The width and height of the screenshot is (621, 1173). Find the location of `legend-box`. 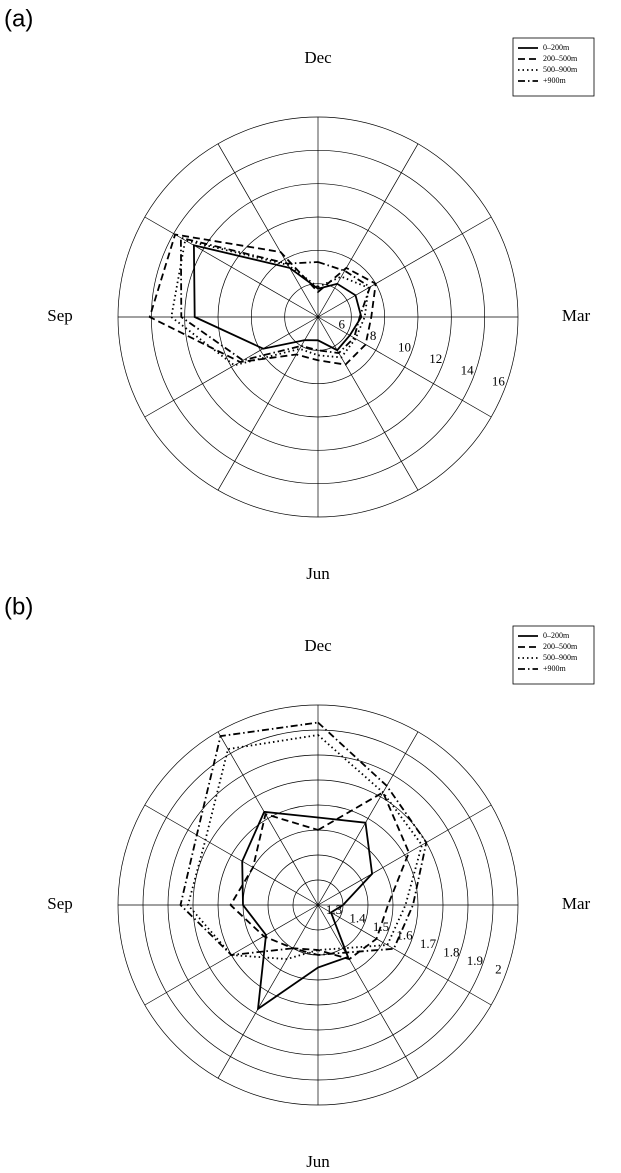

legend-box is located at coordinates (553, 67).